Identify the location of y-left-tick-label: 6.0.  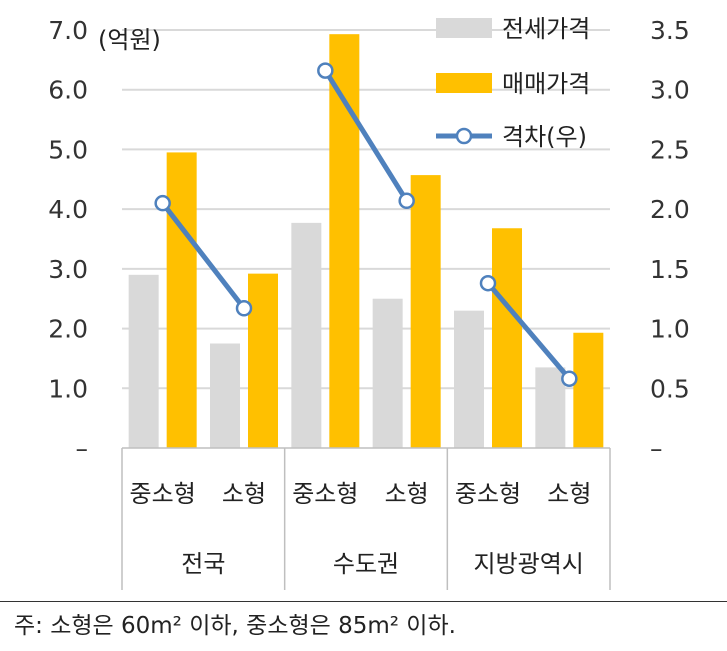
(68, 90).